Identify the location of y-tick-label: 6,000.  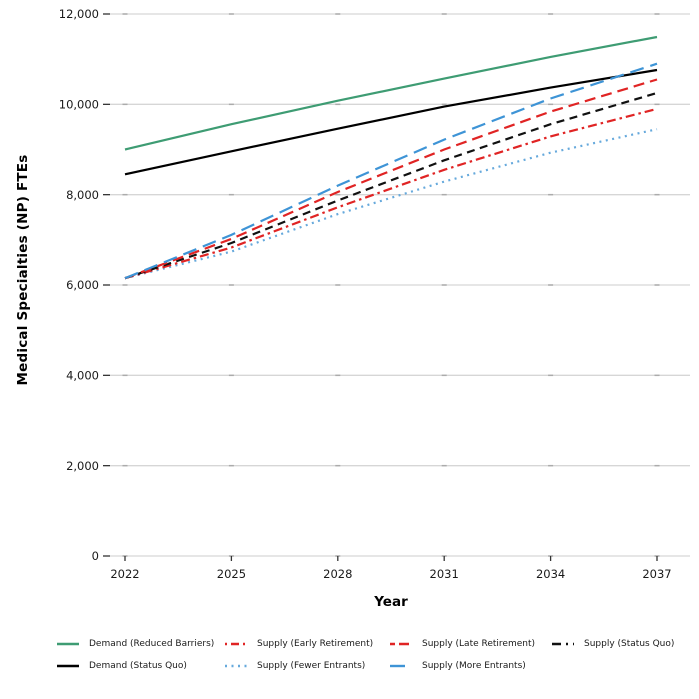
(82, 285).